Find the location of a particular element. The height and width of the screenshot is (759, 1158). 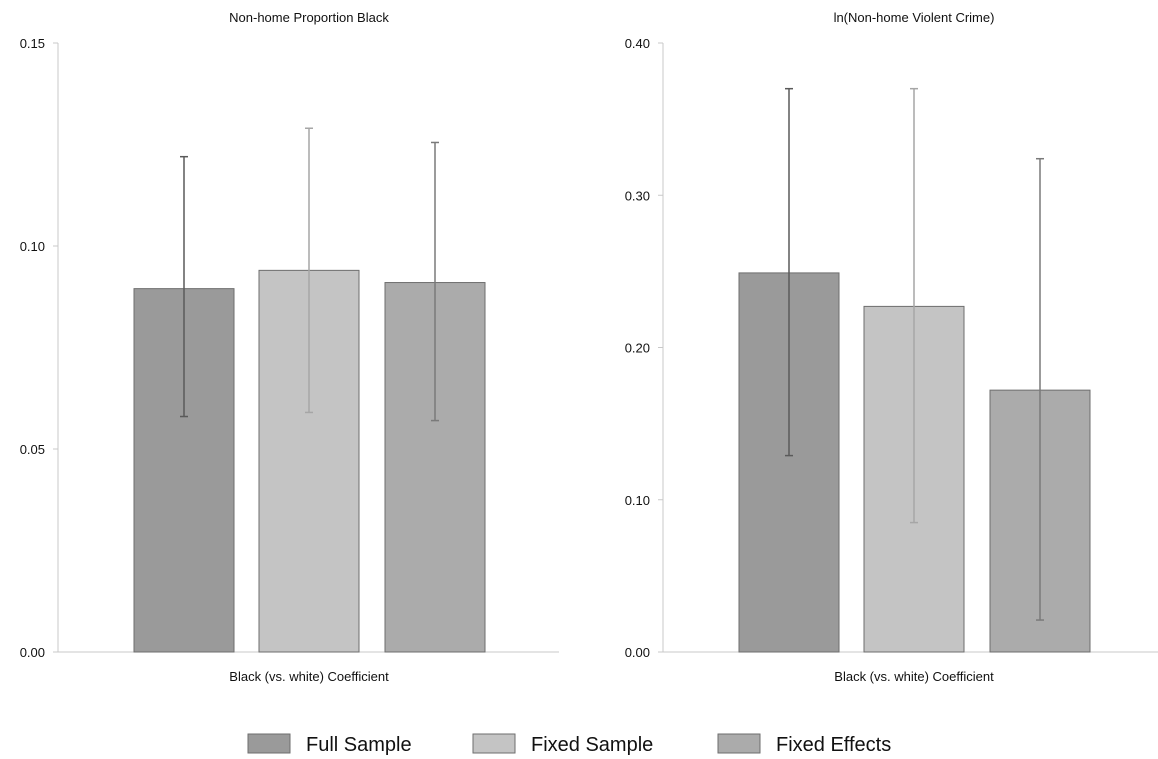

legend-label: Fixed Sample is located at coordinates (592, 745).